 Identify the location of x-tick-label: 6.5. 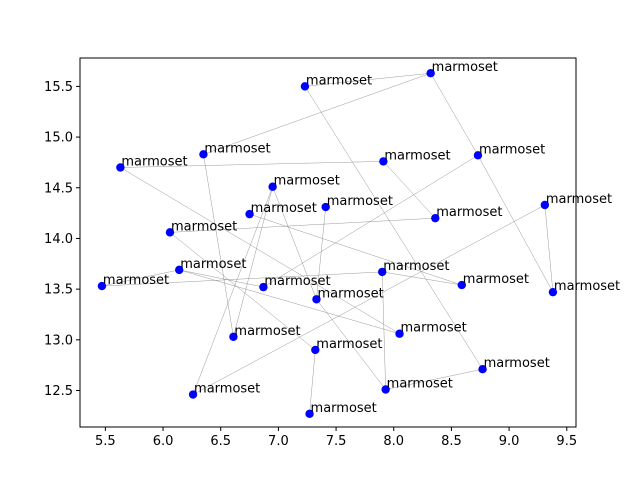
(220, 441).